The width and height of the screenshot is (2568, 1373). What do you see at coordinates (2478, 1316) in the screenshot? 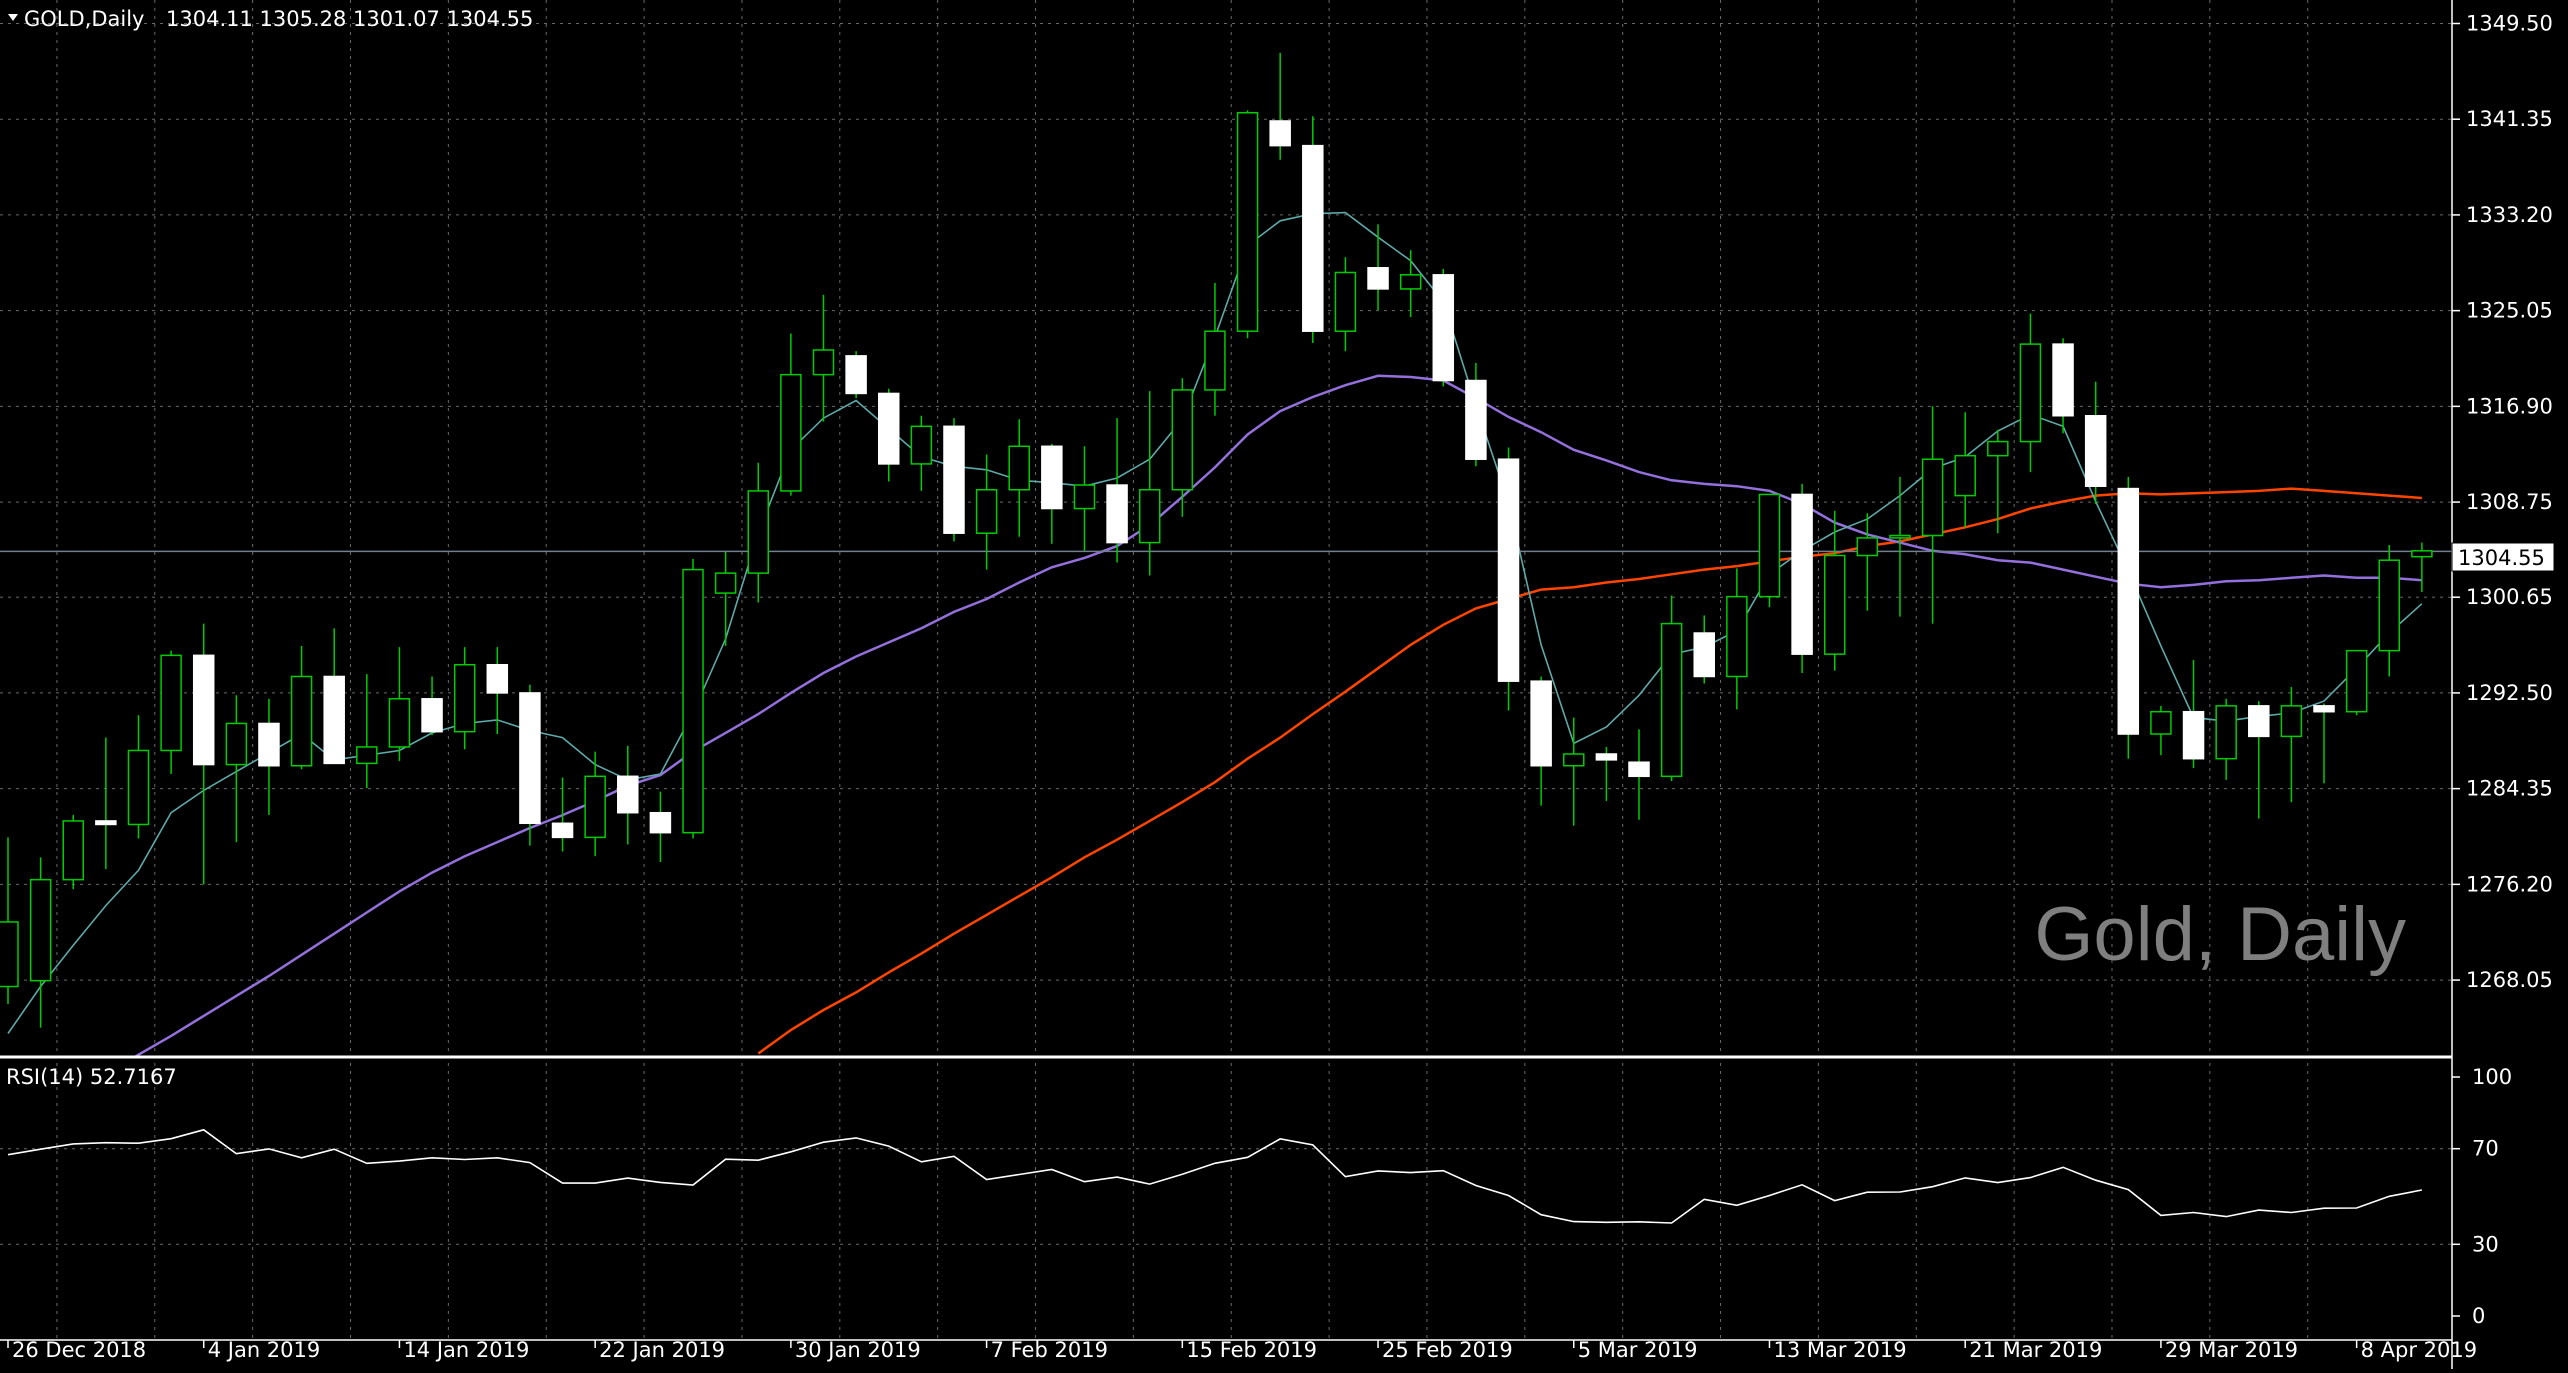
I see `rsi-tick-label: 0` at bounding box center [2478, 1316].